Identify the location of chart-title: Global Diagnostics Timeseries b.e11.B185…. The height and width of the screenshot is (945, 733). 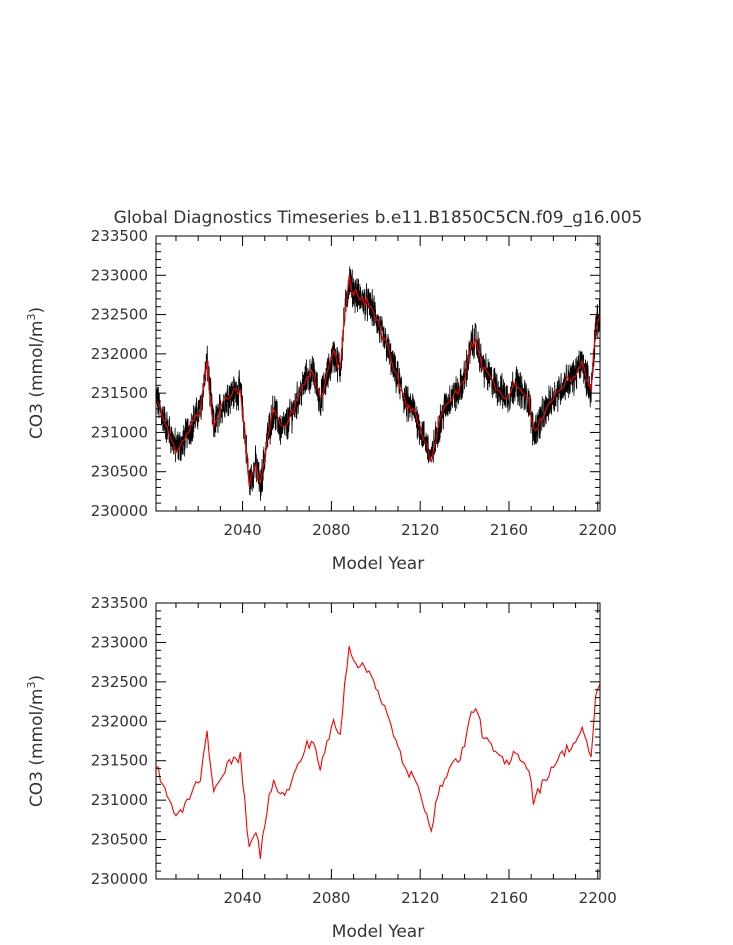
(378, 218).